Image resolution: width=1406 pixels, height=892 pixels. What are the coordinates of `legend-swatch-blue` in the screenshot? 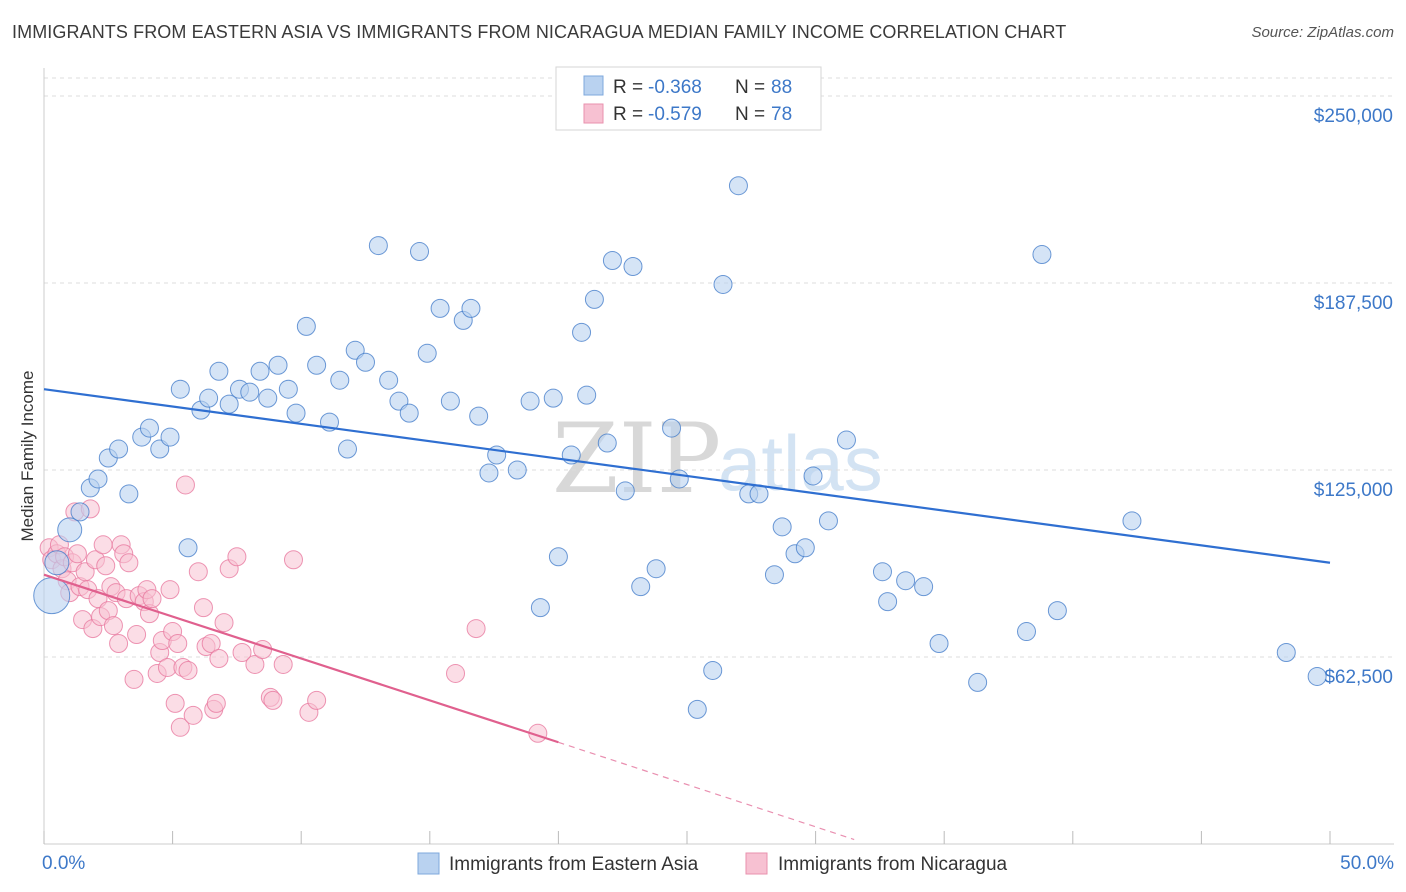 It's located at (593, 85).